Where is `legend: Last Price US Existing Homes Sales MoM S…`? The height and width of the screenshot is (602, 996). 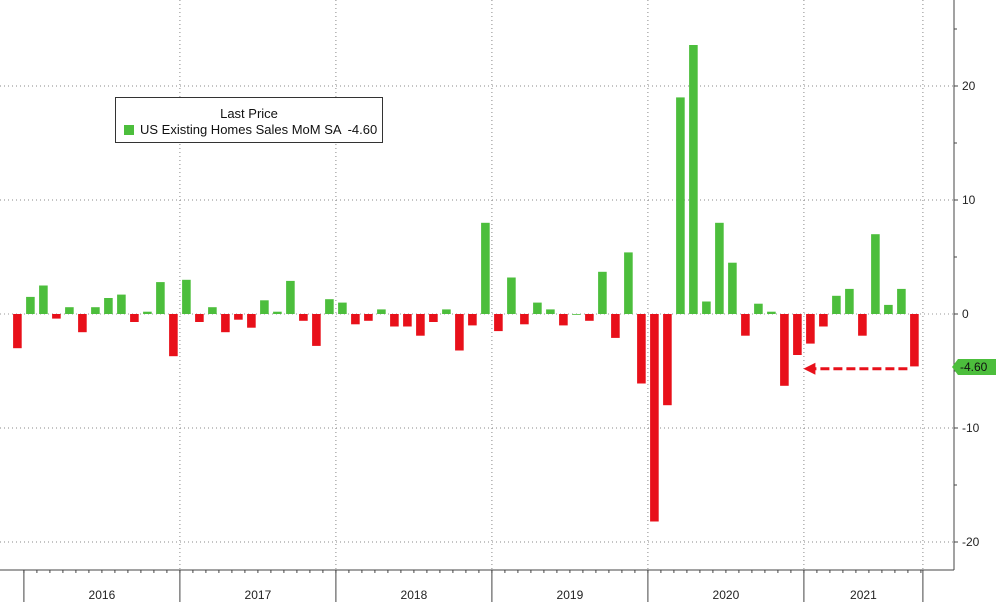 legend: Last Price US Existing Homes Sales MoM S… is located at coordinates (249, 120).